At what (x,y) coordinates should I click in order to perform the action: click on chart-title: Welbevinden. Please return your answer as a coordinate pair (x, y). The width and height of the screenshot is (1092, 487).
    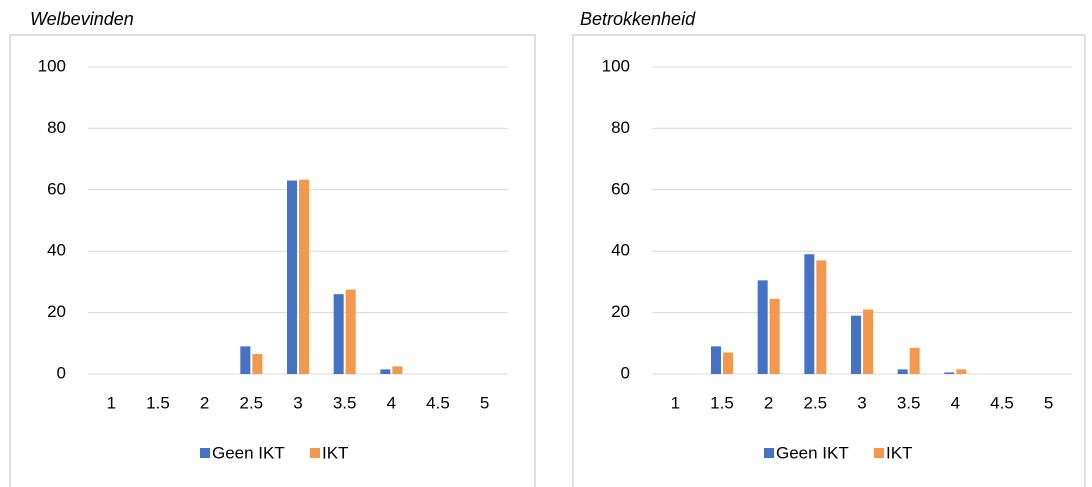
    Looking at the image, I should click on (82, 19).